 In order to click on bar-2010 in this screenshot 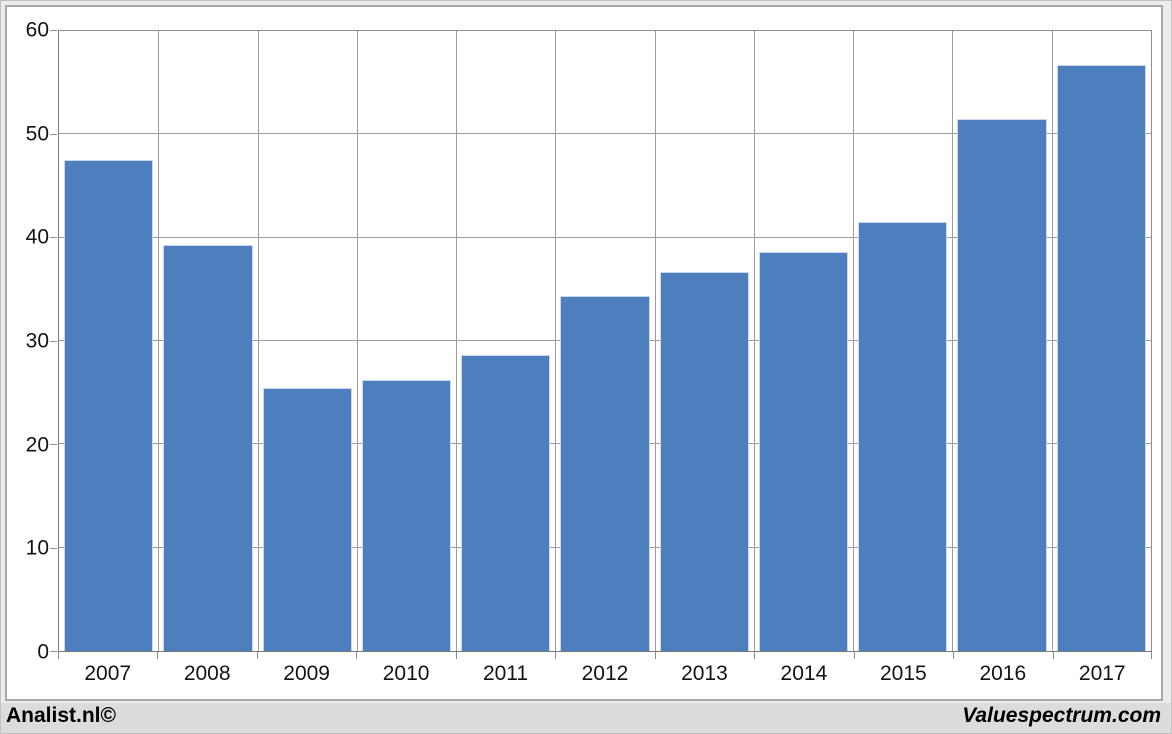, I will do `click(406, 515)`.